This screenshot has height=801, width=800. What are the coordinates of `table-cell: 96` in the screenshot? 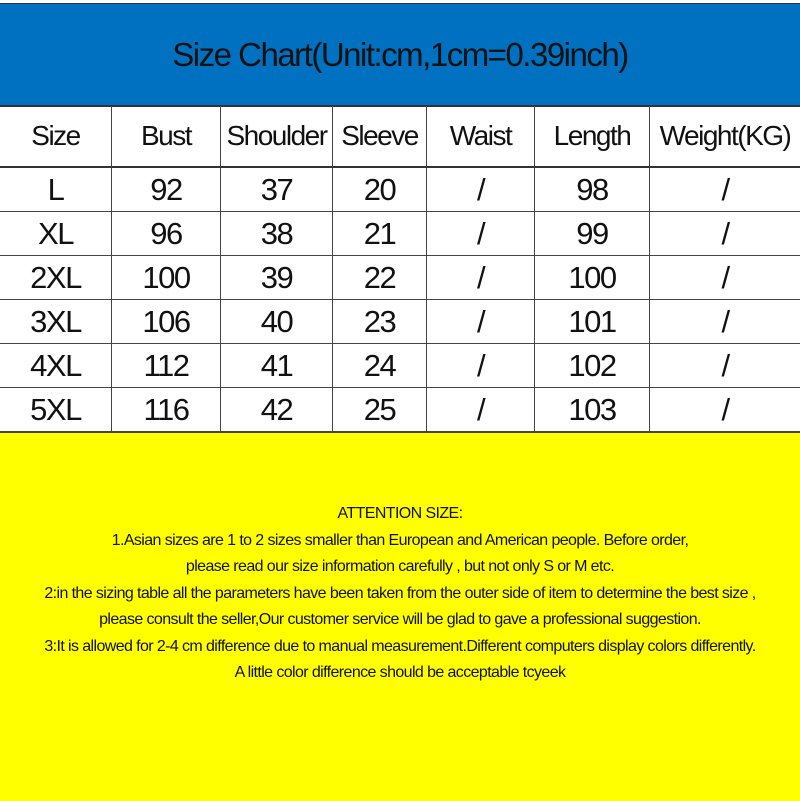 It's located at (166, 234).